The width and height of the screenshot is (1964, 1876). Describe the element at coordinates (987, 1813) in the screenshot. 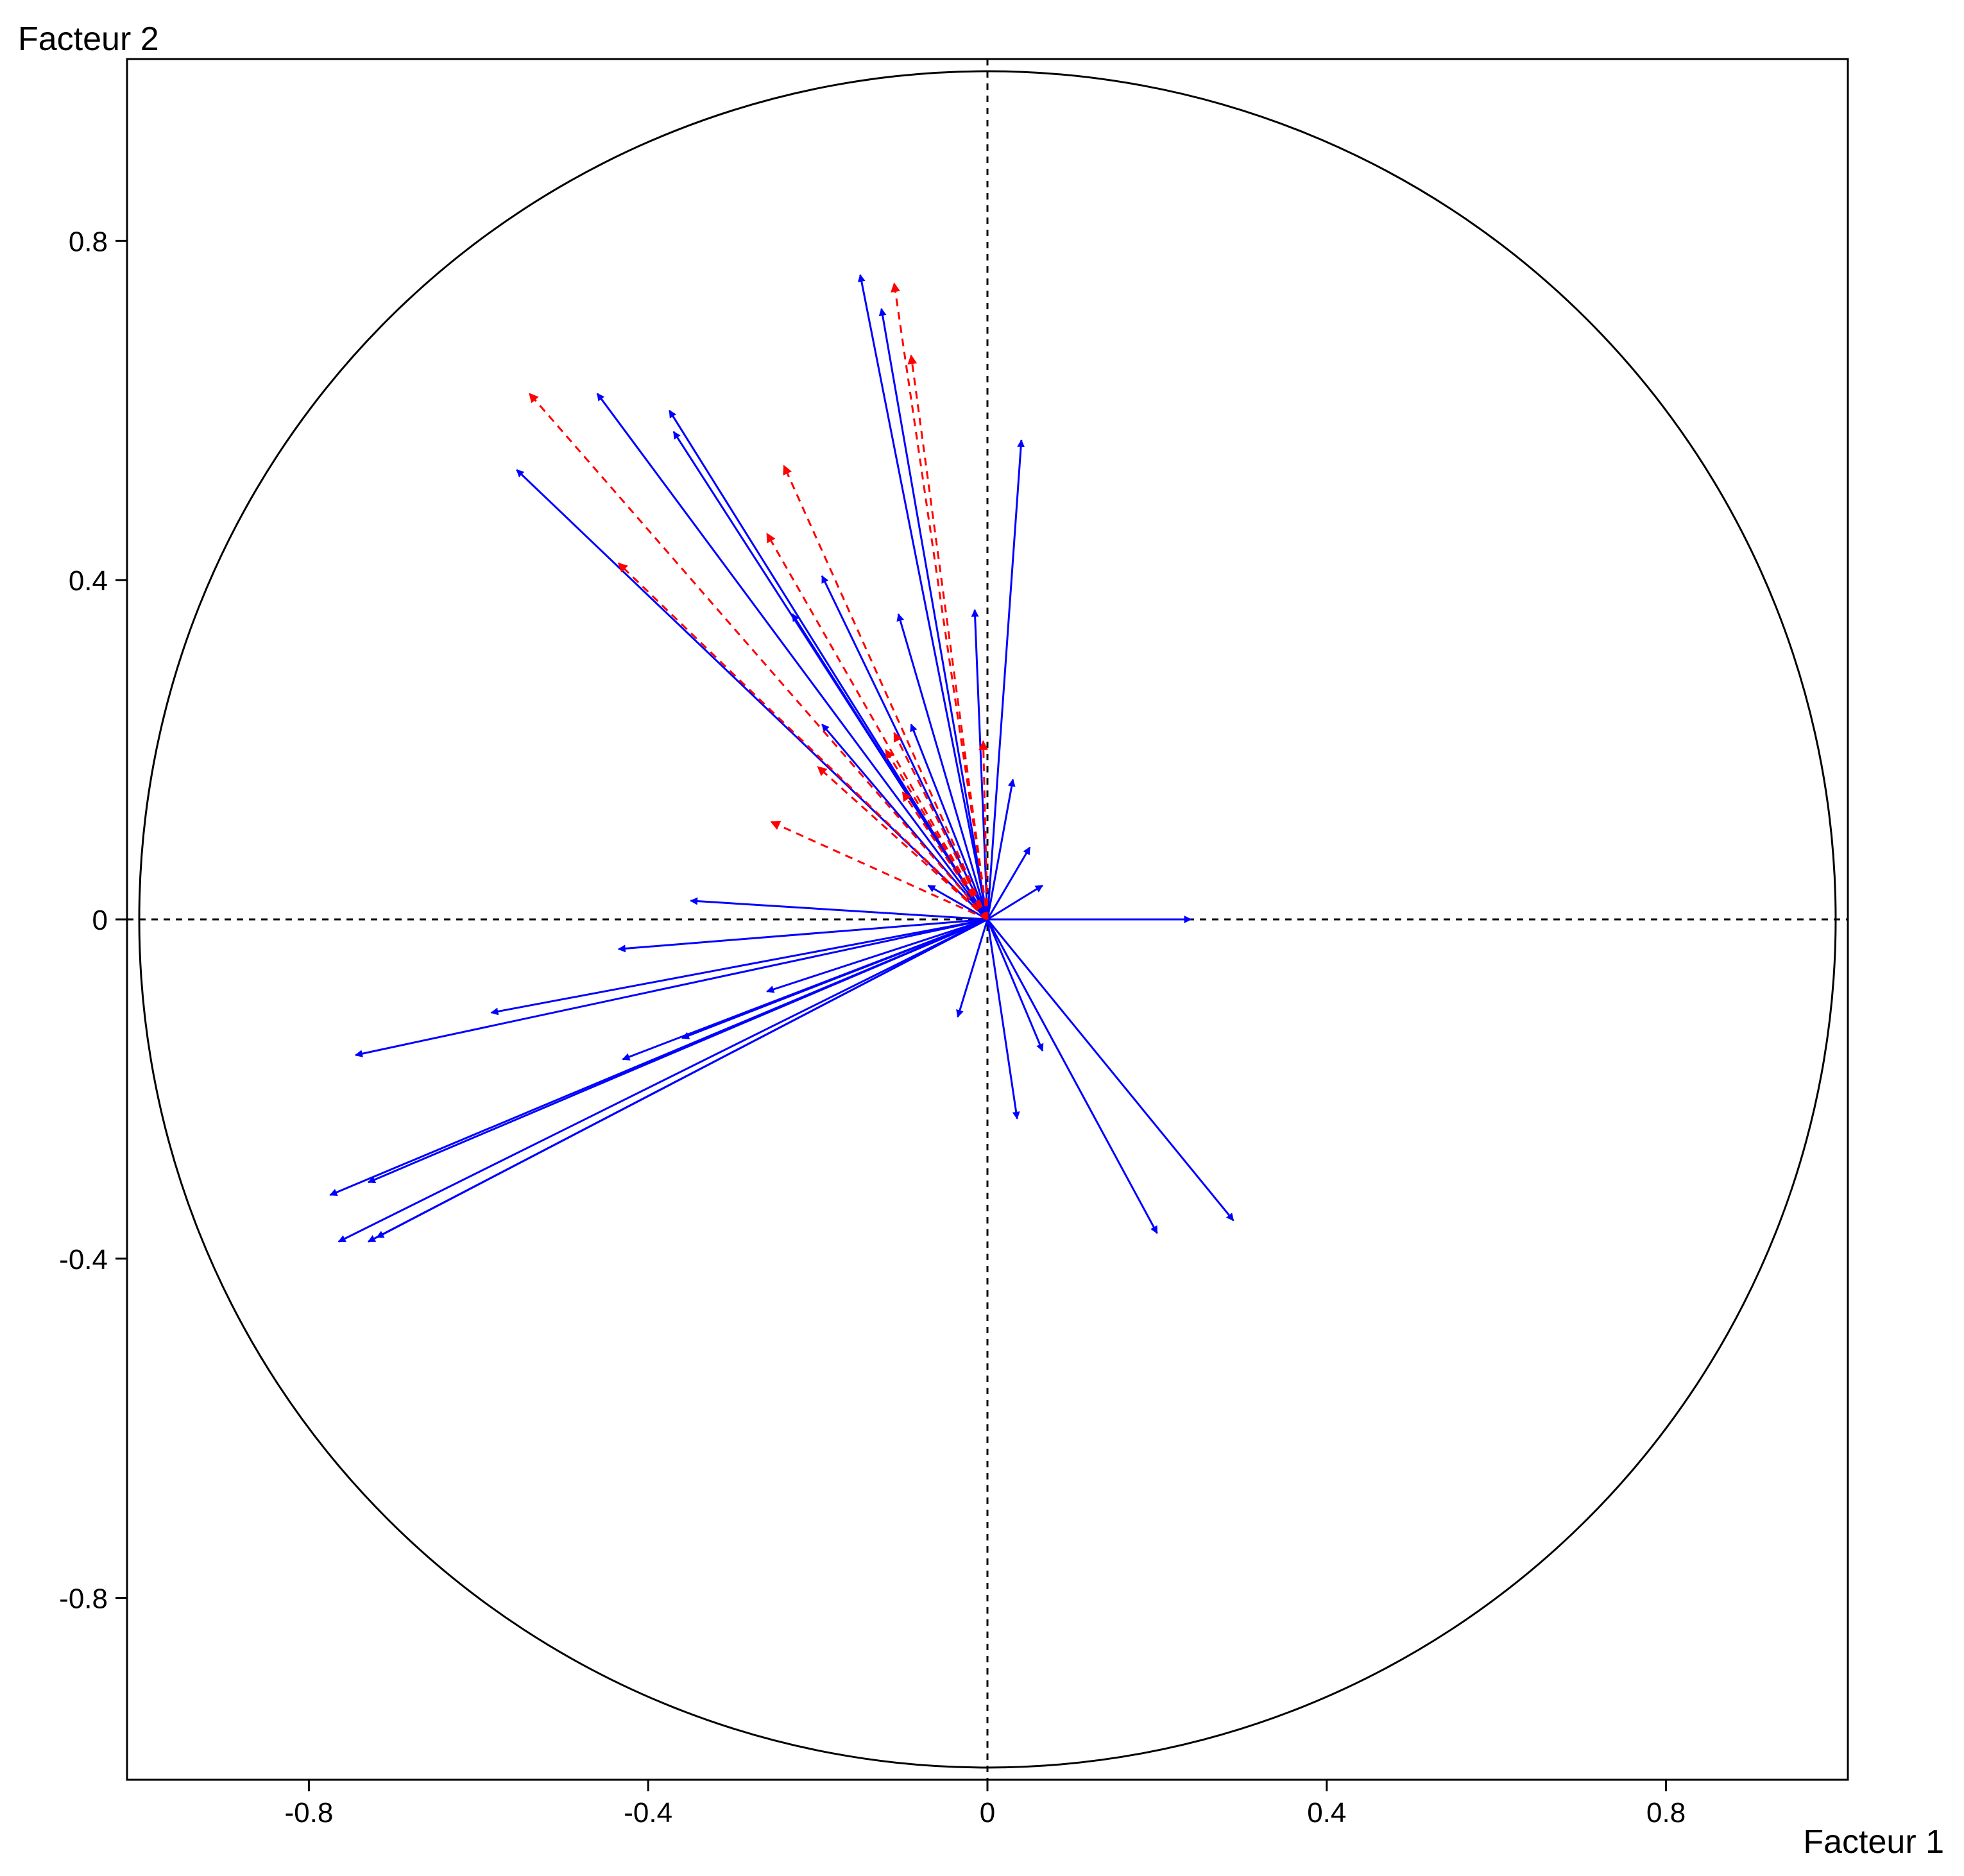

I see `x-tick-label: 0` at that location.